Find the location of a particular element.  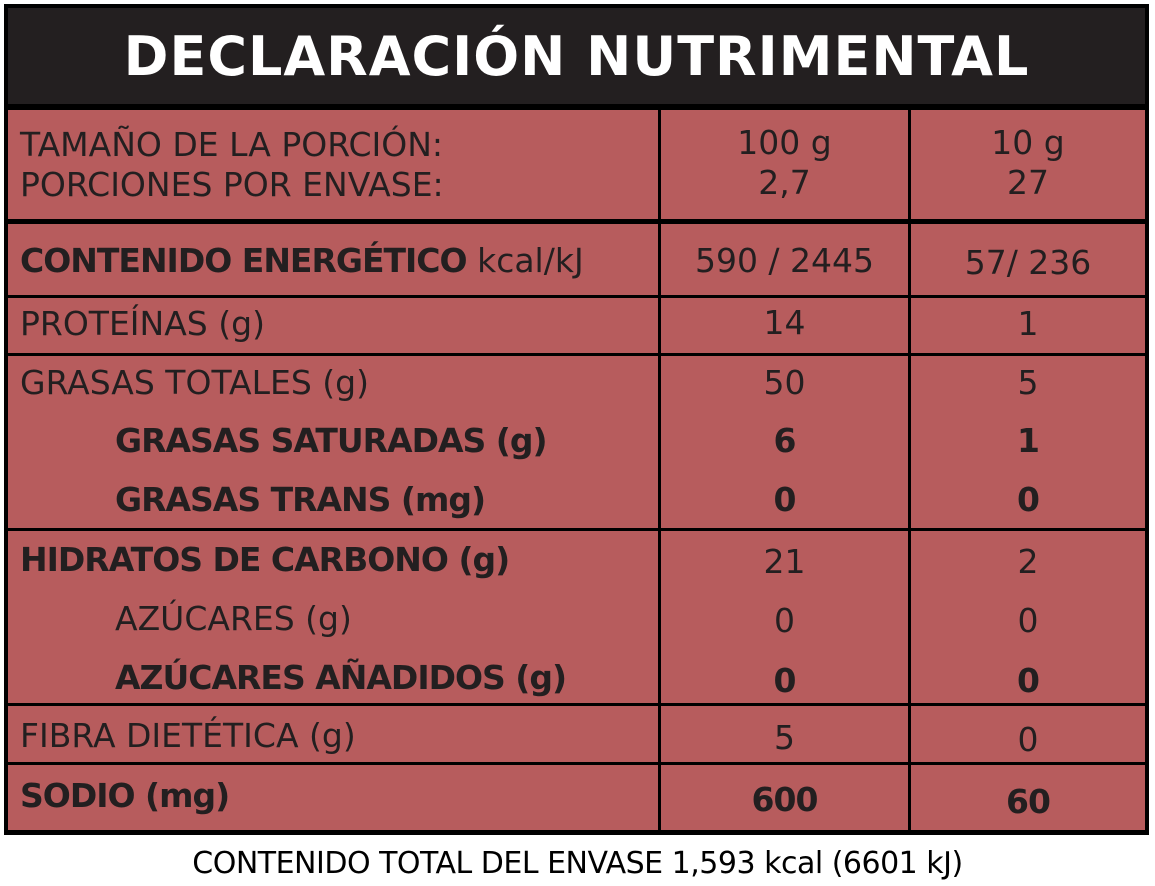

portions-col2: 27 is located at coordinates (1028, 182).